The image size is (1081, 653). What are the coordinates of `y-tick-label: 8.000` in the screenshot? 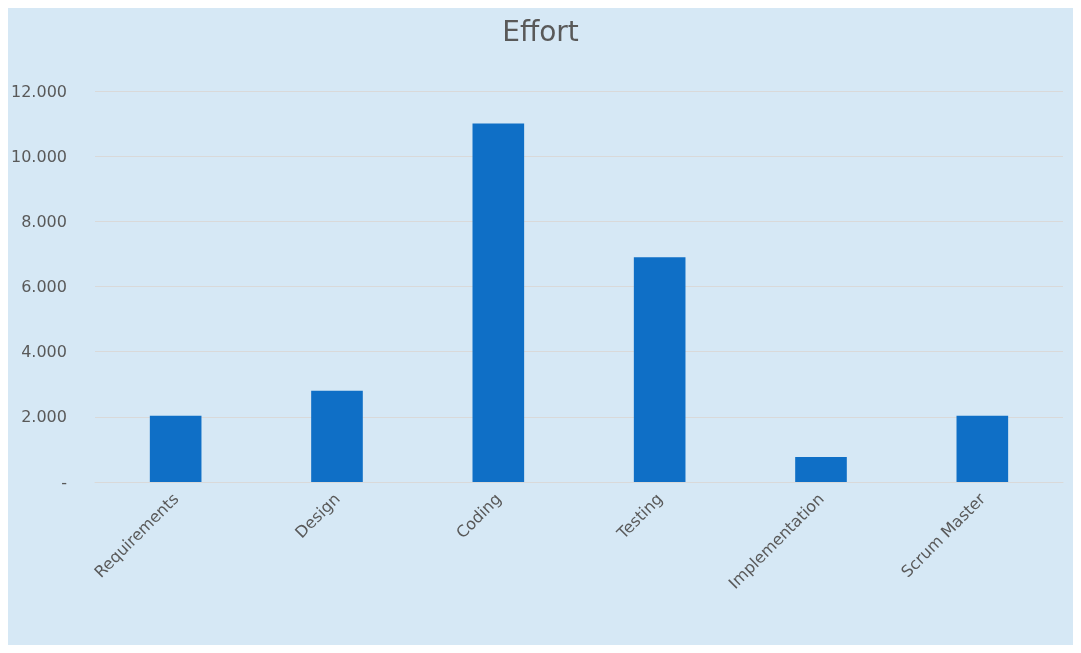 It's located at (44, 221).